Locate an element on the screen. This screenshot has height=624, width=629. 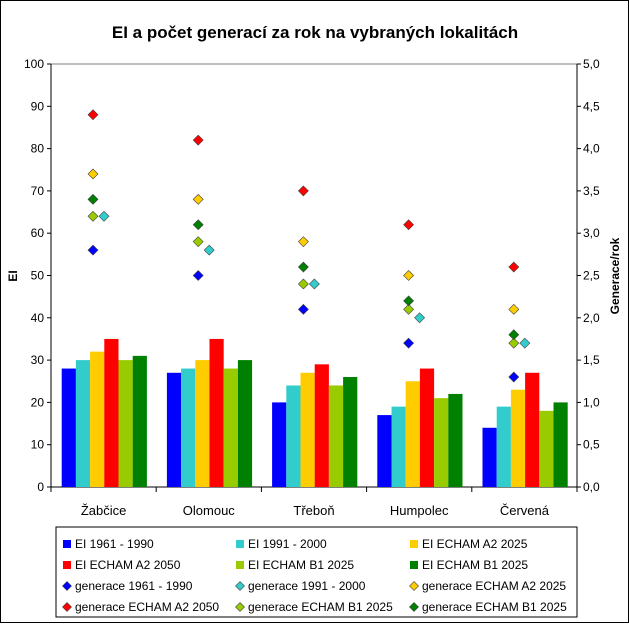
y2-tick-label: 3,5 is located at coordinates (591, 191).